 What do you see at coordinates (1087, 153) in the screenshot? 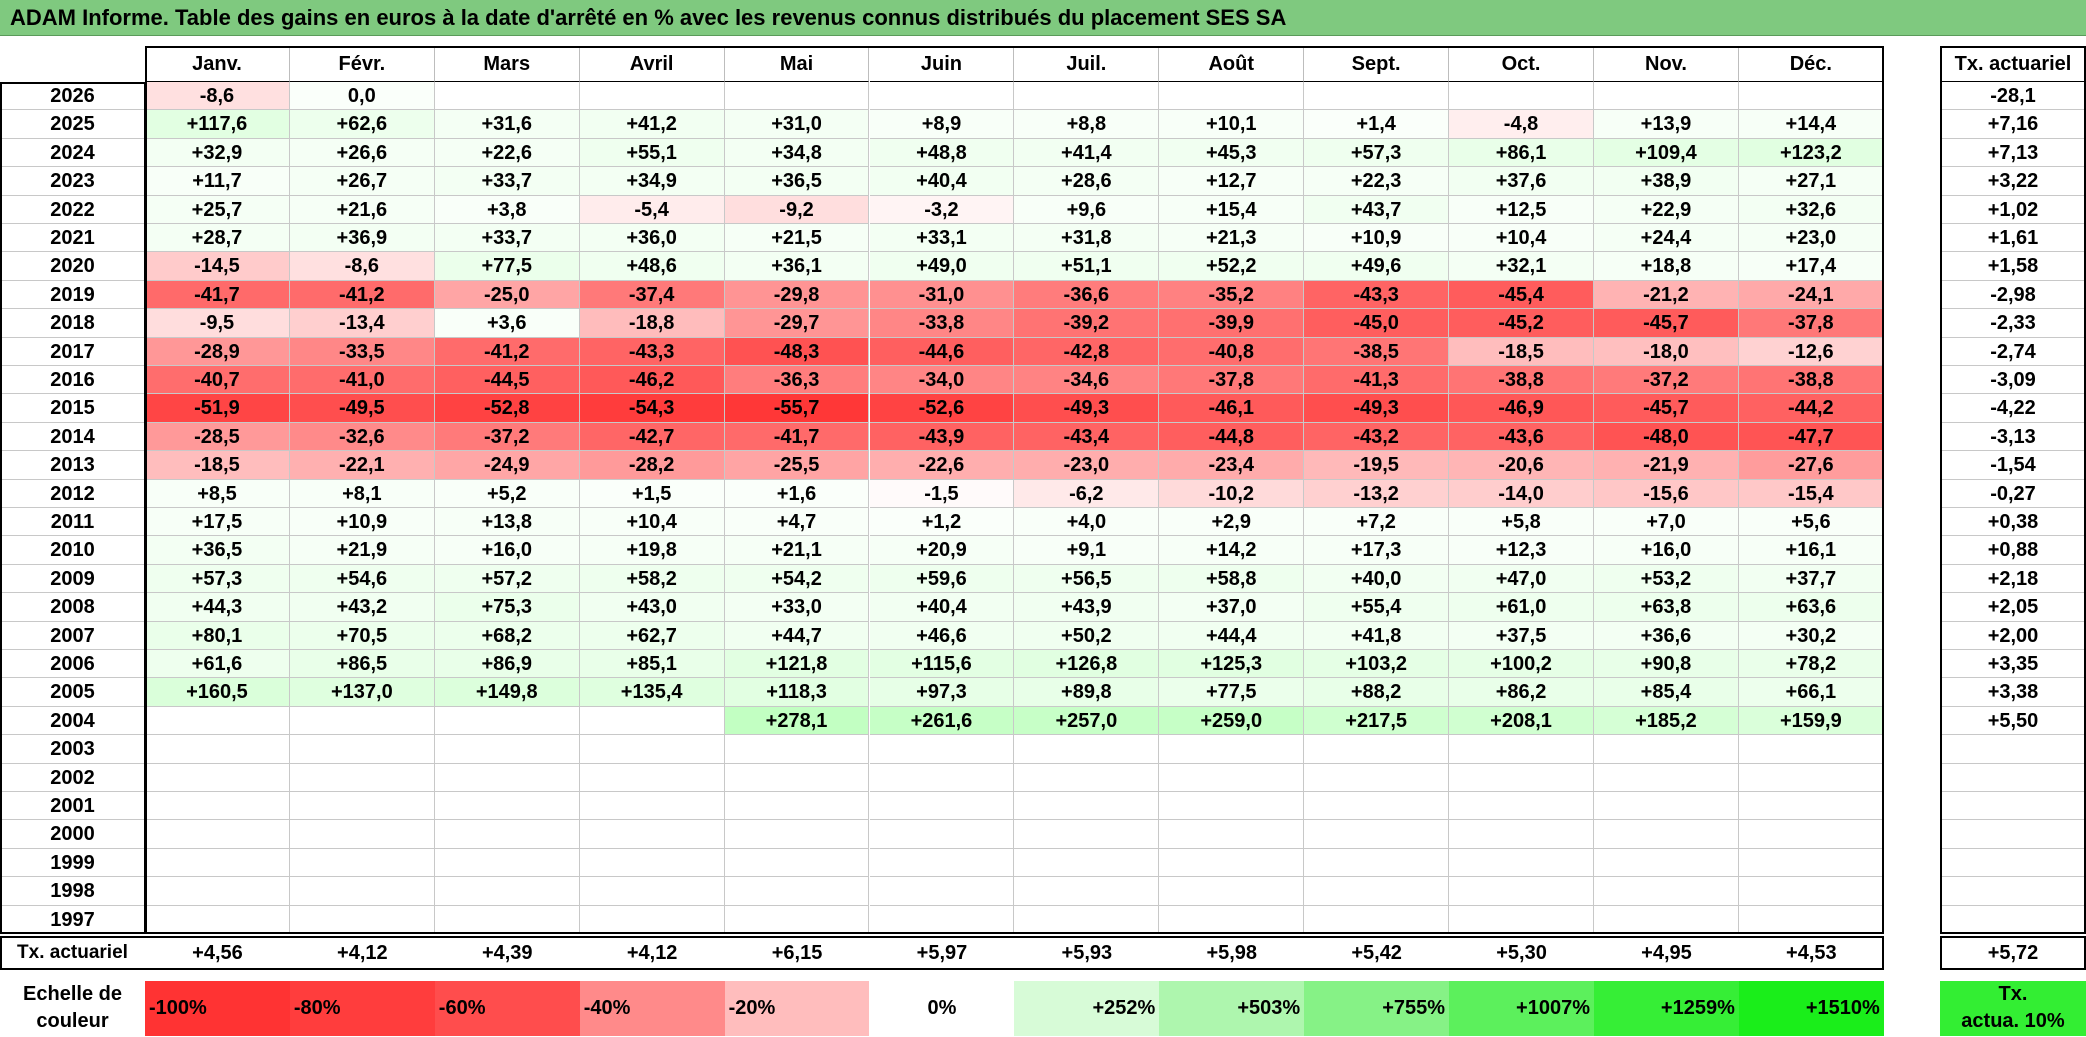
I see `data-cell: +41,4` at bounding box center [1087, 153].